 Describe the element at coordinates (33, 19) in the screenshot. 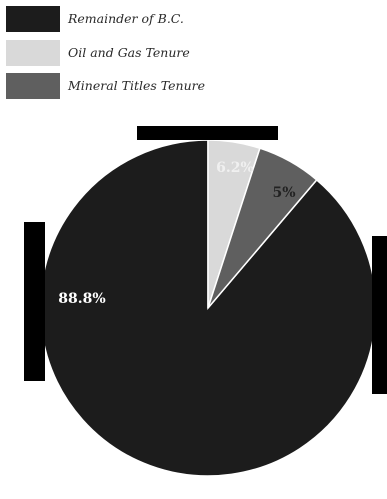

I see `legend-swatch-remainder` at that location.